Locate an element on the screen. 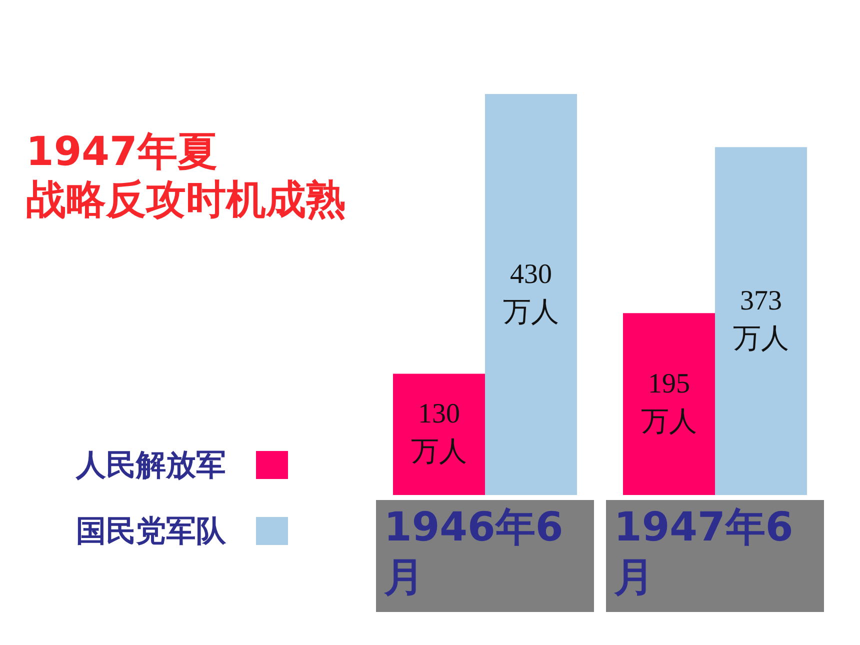 This screenshot has width=860, height=645. data-label: 430 万人 is located at coordinates (531, 293).